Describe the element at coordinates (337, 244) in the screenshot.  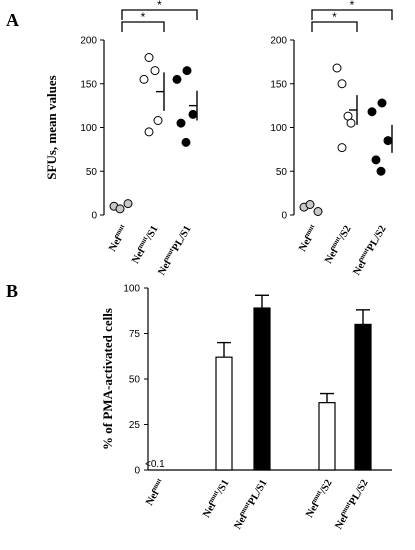
I see `category-label-1: Nefmut/S2` at that location.